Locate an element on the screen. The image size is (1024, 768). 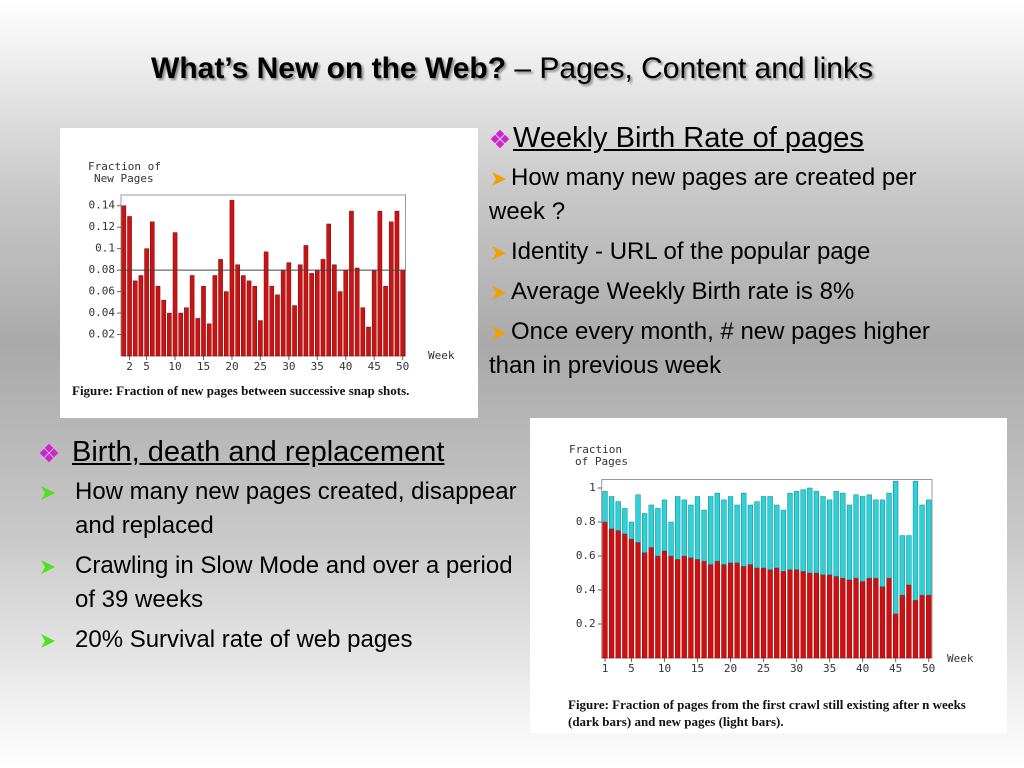
y-tick-label: 0.1 is located at coordinates (105, 248).